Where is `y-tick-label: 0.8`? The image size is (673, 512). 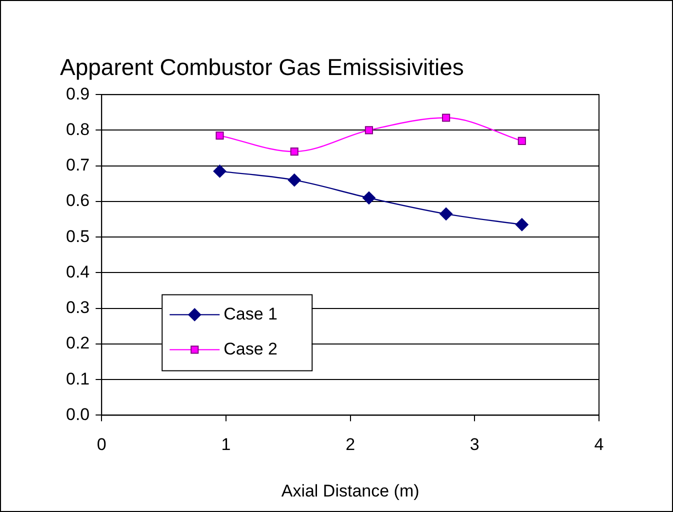
y-tick-label: 0.8 is located at coordinates (78, 129).